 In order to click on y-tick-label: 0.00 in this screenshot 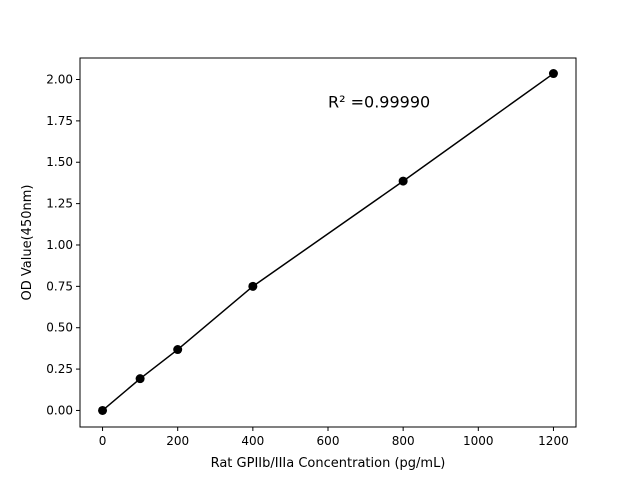, I will do `click(59, 410)`.